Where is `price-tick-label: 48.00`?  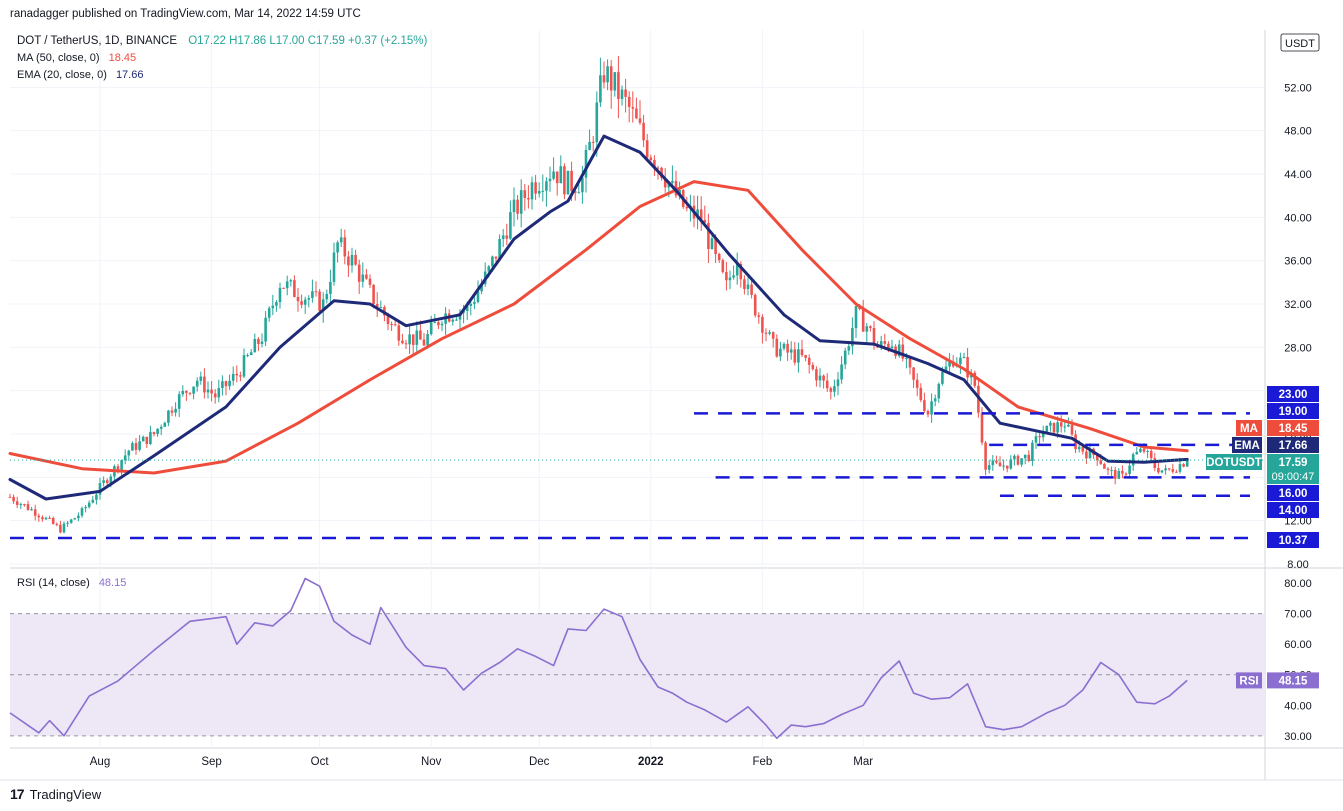
price-tick-label: 48.00 is located at coordinates (1298, 132).